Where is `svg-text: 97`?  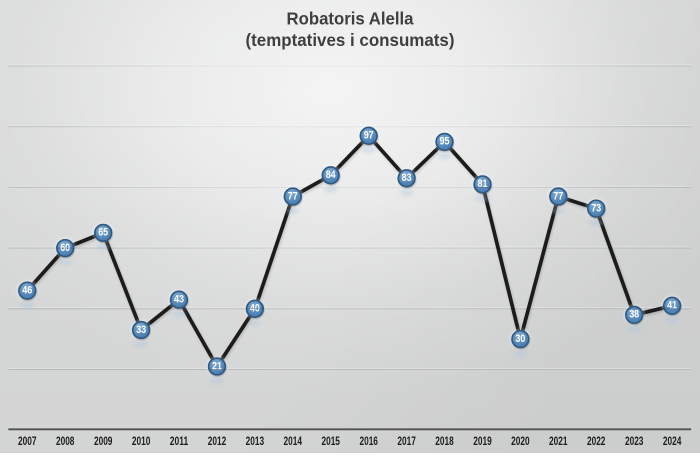
svg-text: 97 is located at coordinates (369, 136).